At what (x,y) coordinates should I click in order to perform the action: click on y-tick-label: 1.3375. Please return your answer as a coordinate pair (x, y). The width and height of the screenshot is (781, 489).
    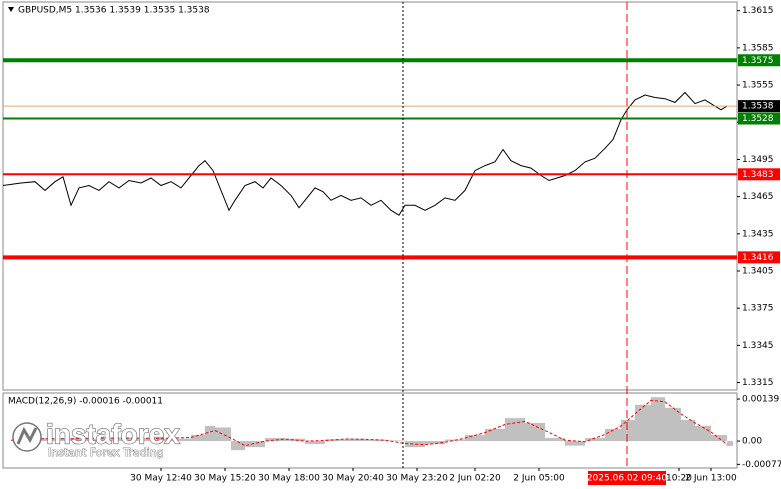
    Looking at the image, I should click on (758, 309).